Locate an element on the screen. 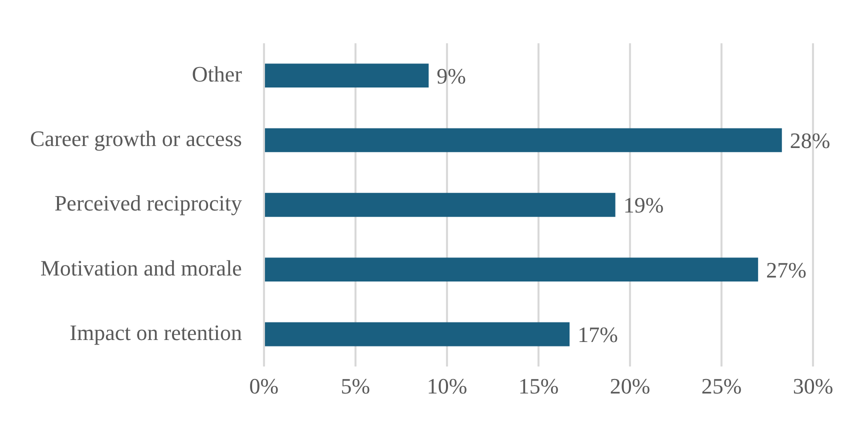 The height and width of the screenshot is (421, 851). y-tick-label: Impact on retention is located at coordinates (156, 333).